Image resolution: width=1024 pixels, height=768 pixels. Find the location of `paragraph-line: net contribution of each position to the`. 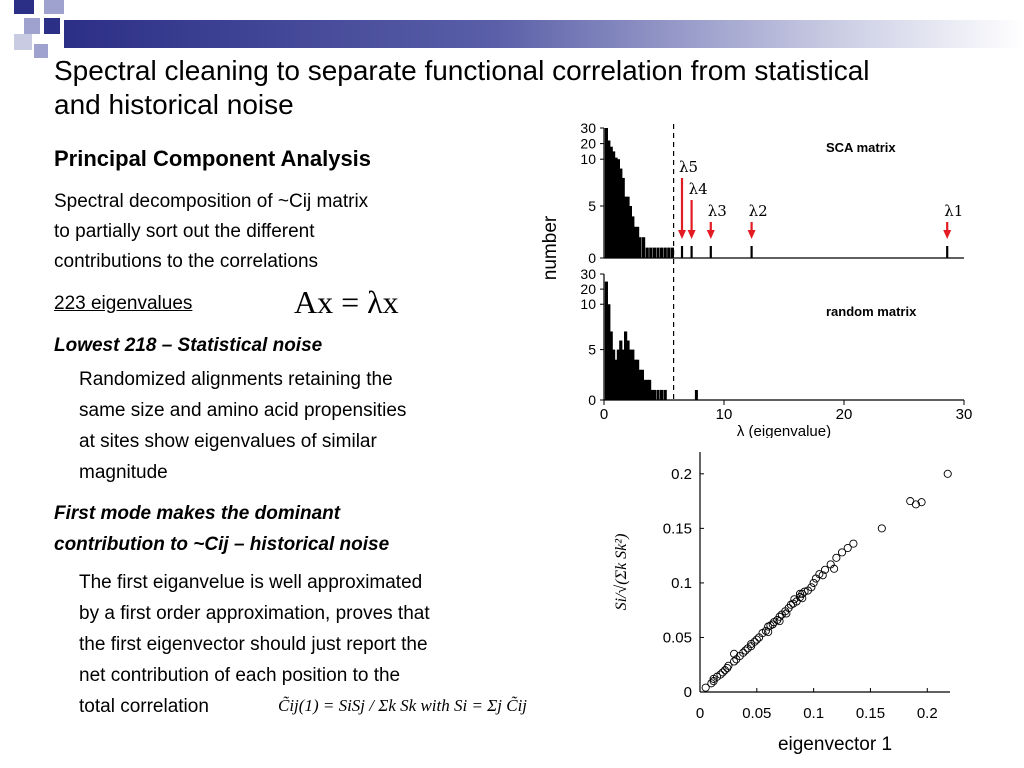

paragraph-line: net contribution of each position to the is located at coordinates (240, 675).